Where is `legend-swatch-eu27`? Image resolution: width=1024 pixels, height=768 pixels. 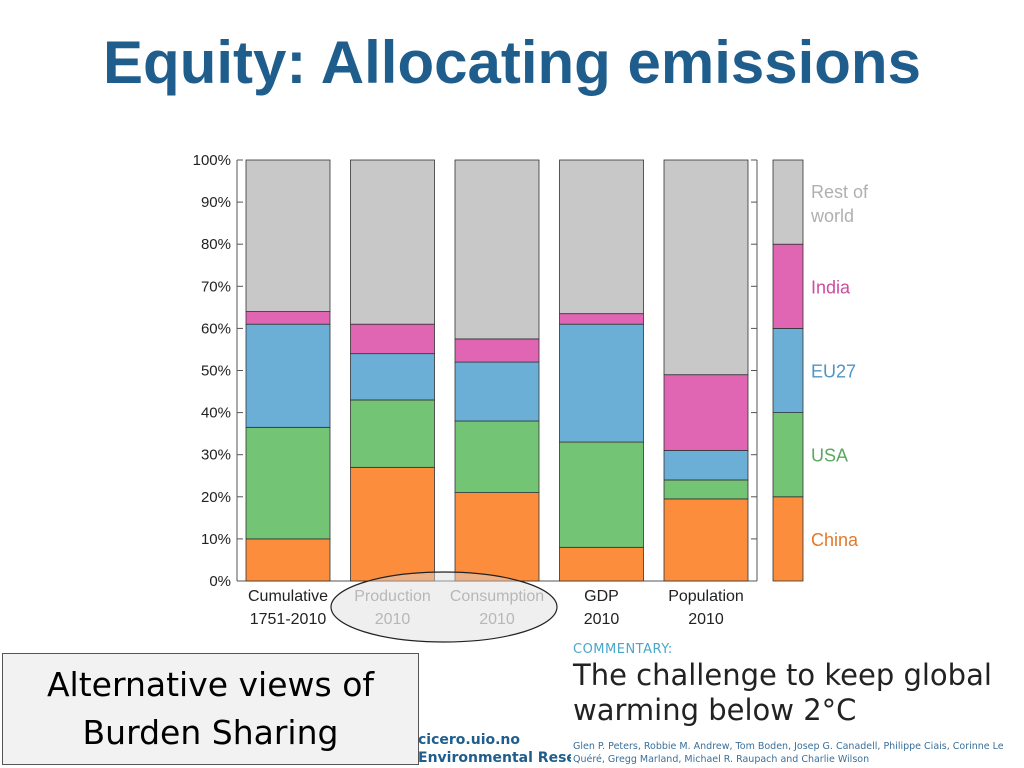
legend-swatch-eu27 is located at coordinates (788, 370).